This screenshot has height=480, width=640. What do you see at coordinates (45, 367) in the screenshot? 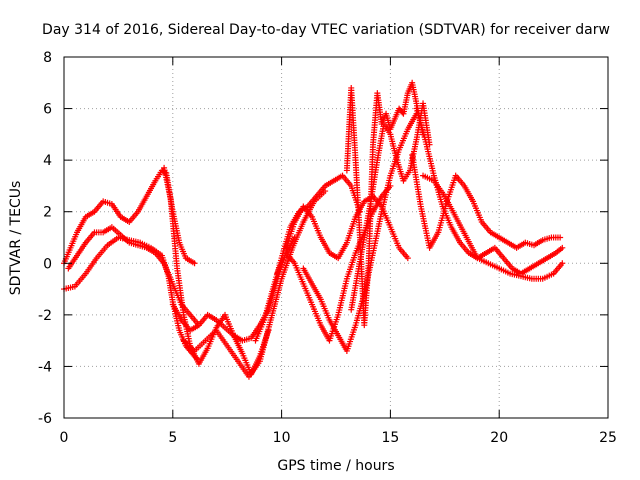
I see `y-tick-label: -4` at bounding box center [45, 367].